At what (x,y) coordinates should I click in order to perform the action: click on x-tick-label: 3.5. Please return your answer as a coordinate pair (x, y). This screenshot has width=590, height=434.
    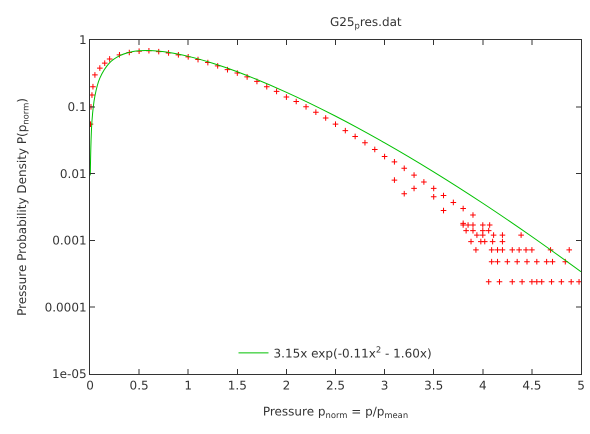
    Looking at the image, I should click on (434, 385).